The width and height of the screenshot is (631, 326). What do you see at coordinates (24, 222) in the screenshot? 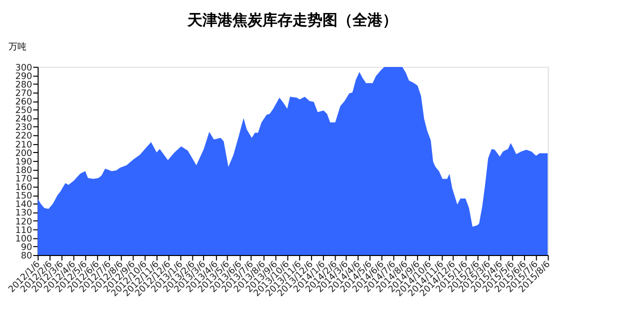
I see `y-tick-label: 120` at bounding box center [24, 222].